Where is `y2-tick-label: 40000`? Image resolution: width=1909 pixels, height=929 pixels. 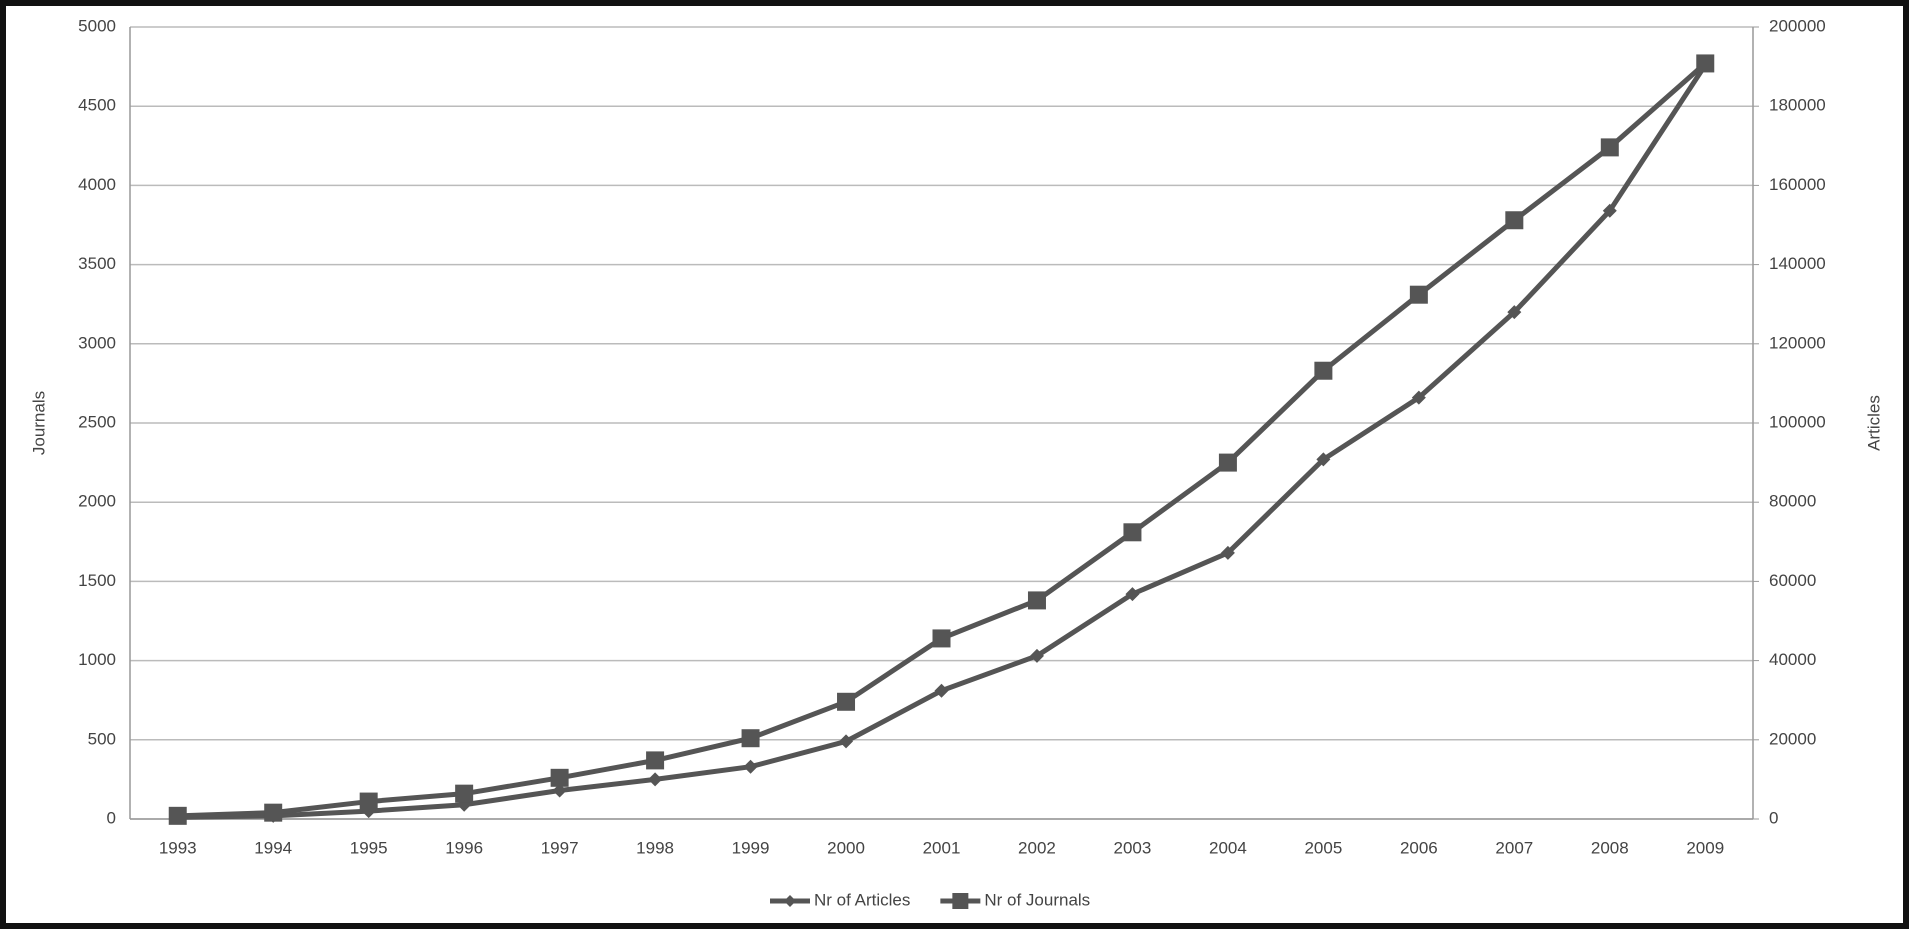 y2-tick-label: 40000 is located at coordinates (1792, 659).